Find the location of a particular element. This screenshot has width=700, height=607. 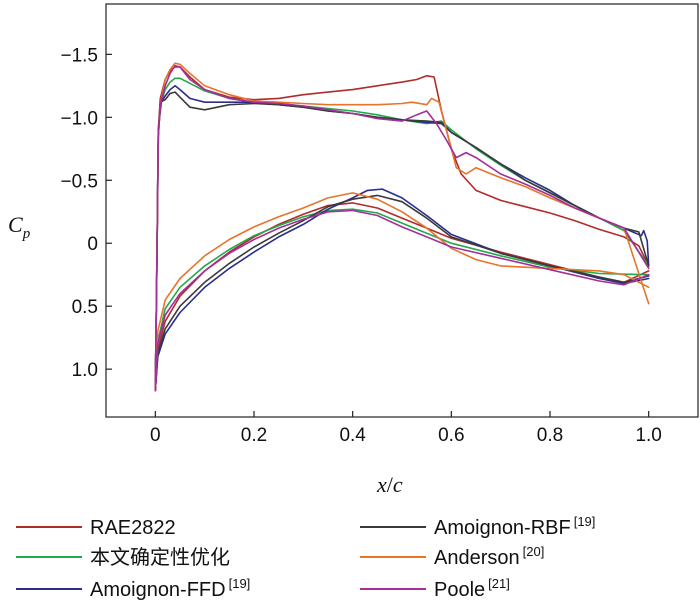

x-axis: 0 0.2 0.4 0.6 0.8 1.0 is located at coordinates (406, 428).